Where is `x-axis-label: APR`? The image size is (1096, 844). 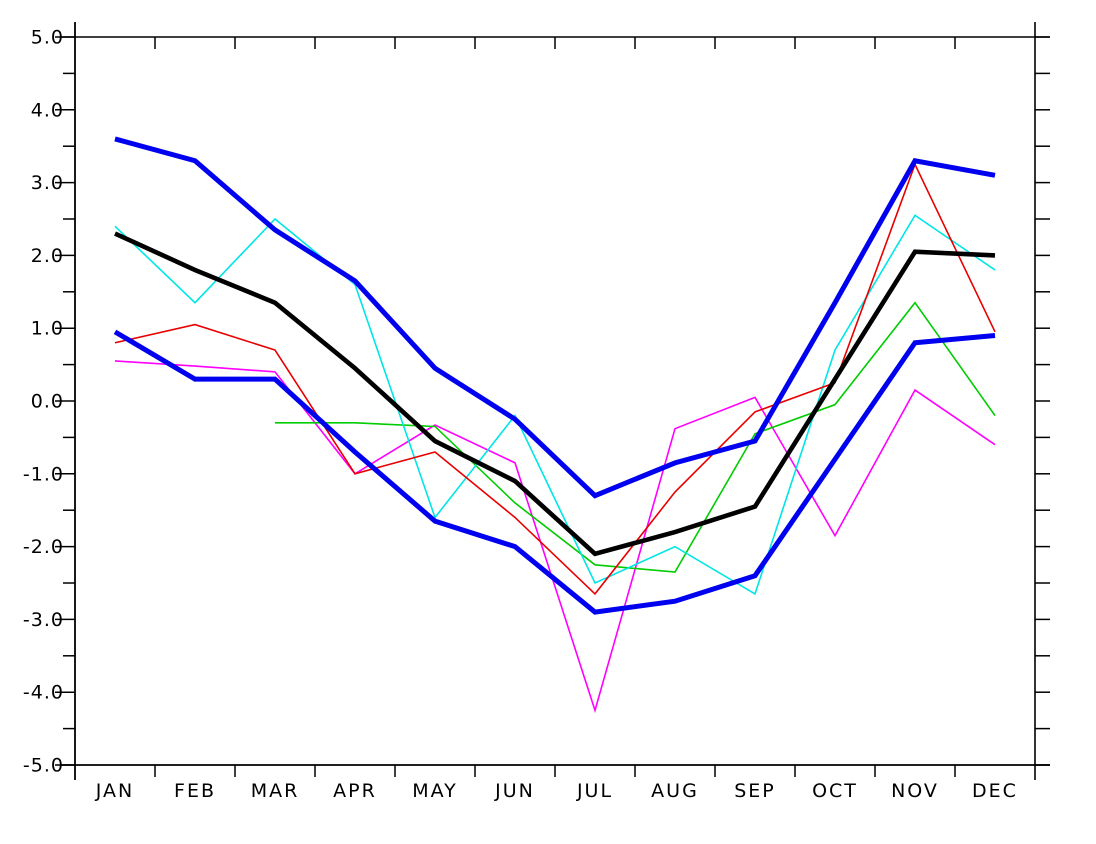 x-axis-label: APR is located at coordinates (355, 791).